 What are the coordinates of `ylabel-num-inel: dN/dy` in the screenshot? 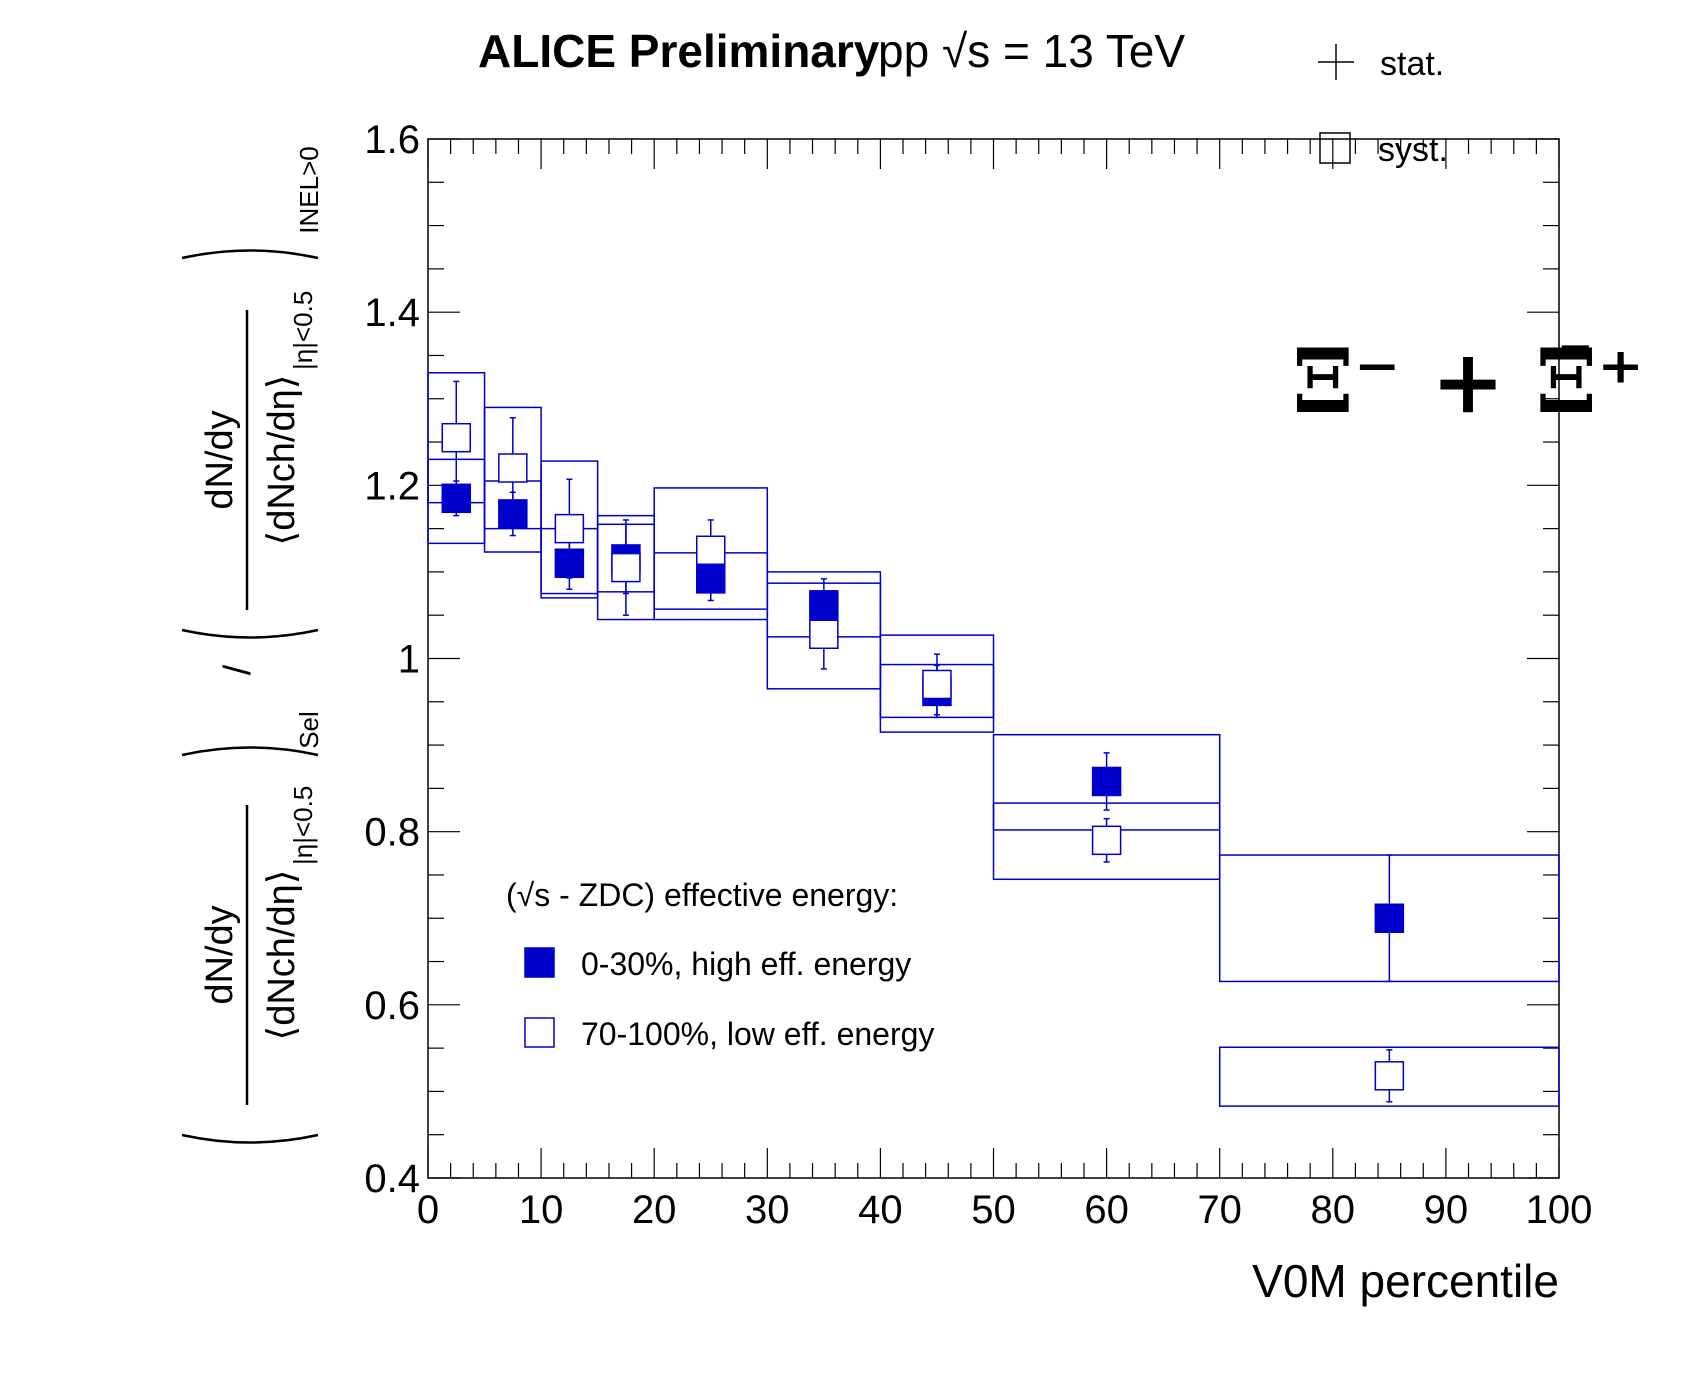 It's located at (220, 459).